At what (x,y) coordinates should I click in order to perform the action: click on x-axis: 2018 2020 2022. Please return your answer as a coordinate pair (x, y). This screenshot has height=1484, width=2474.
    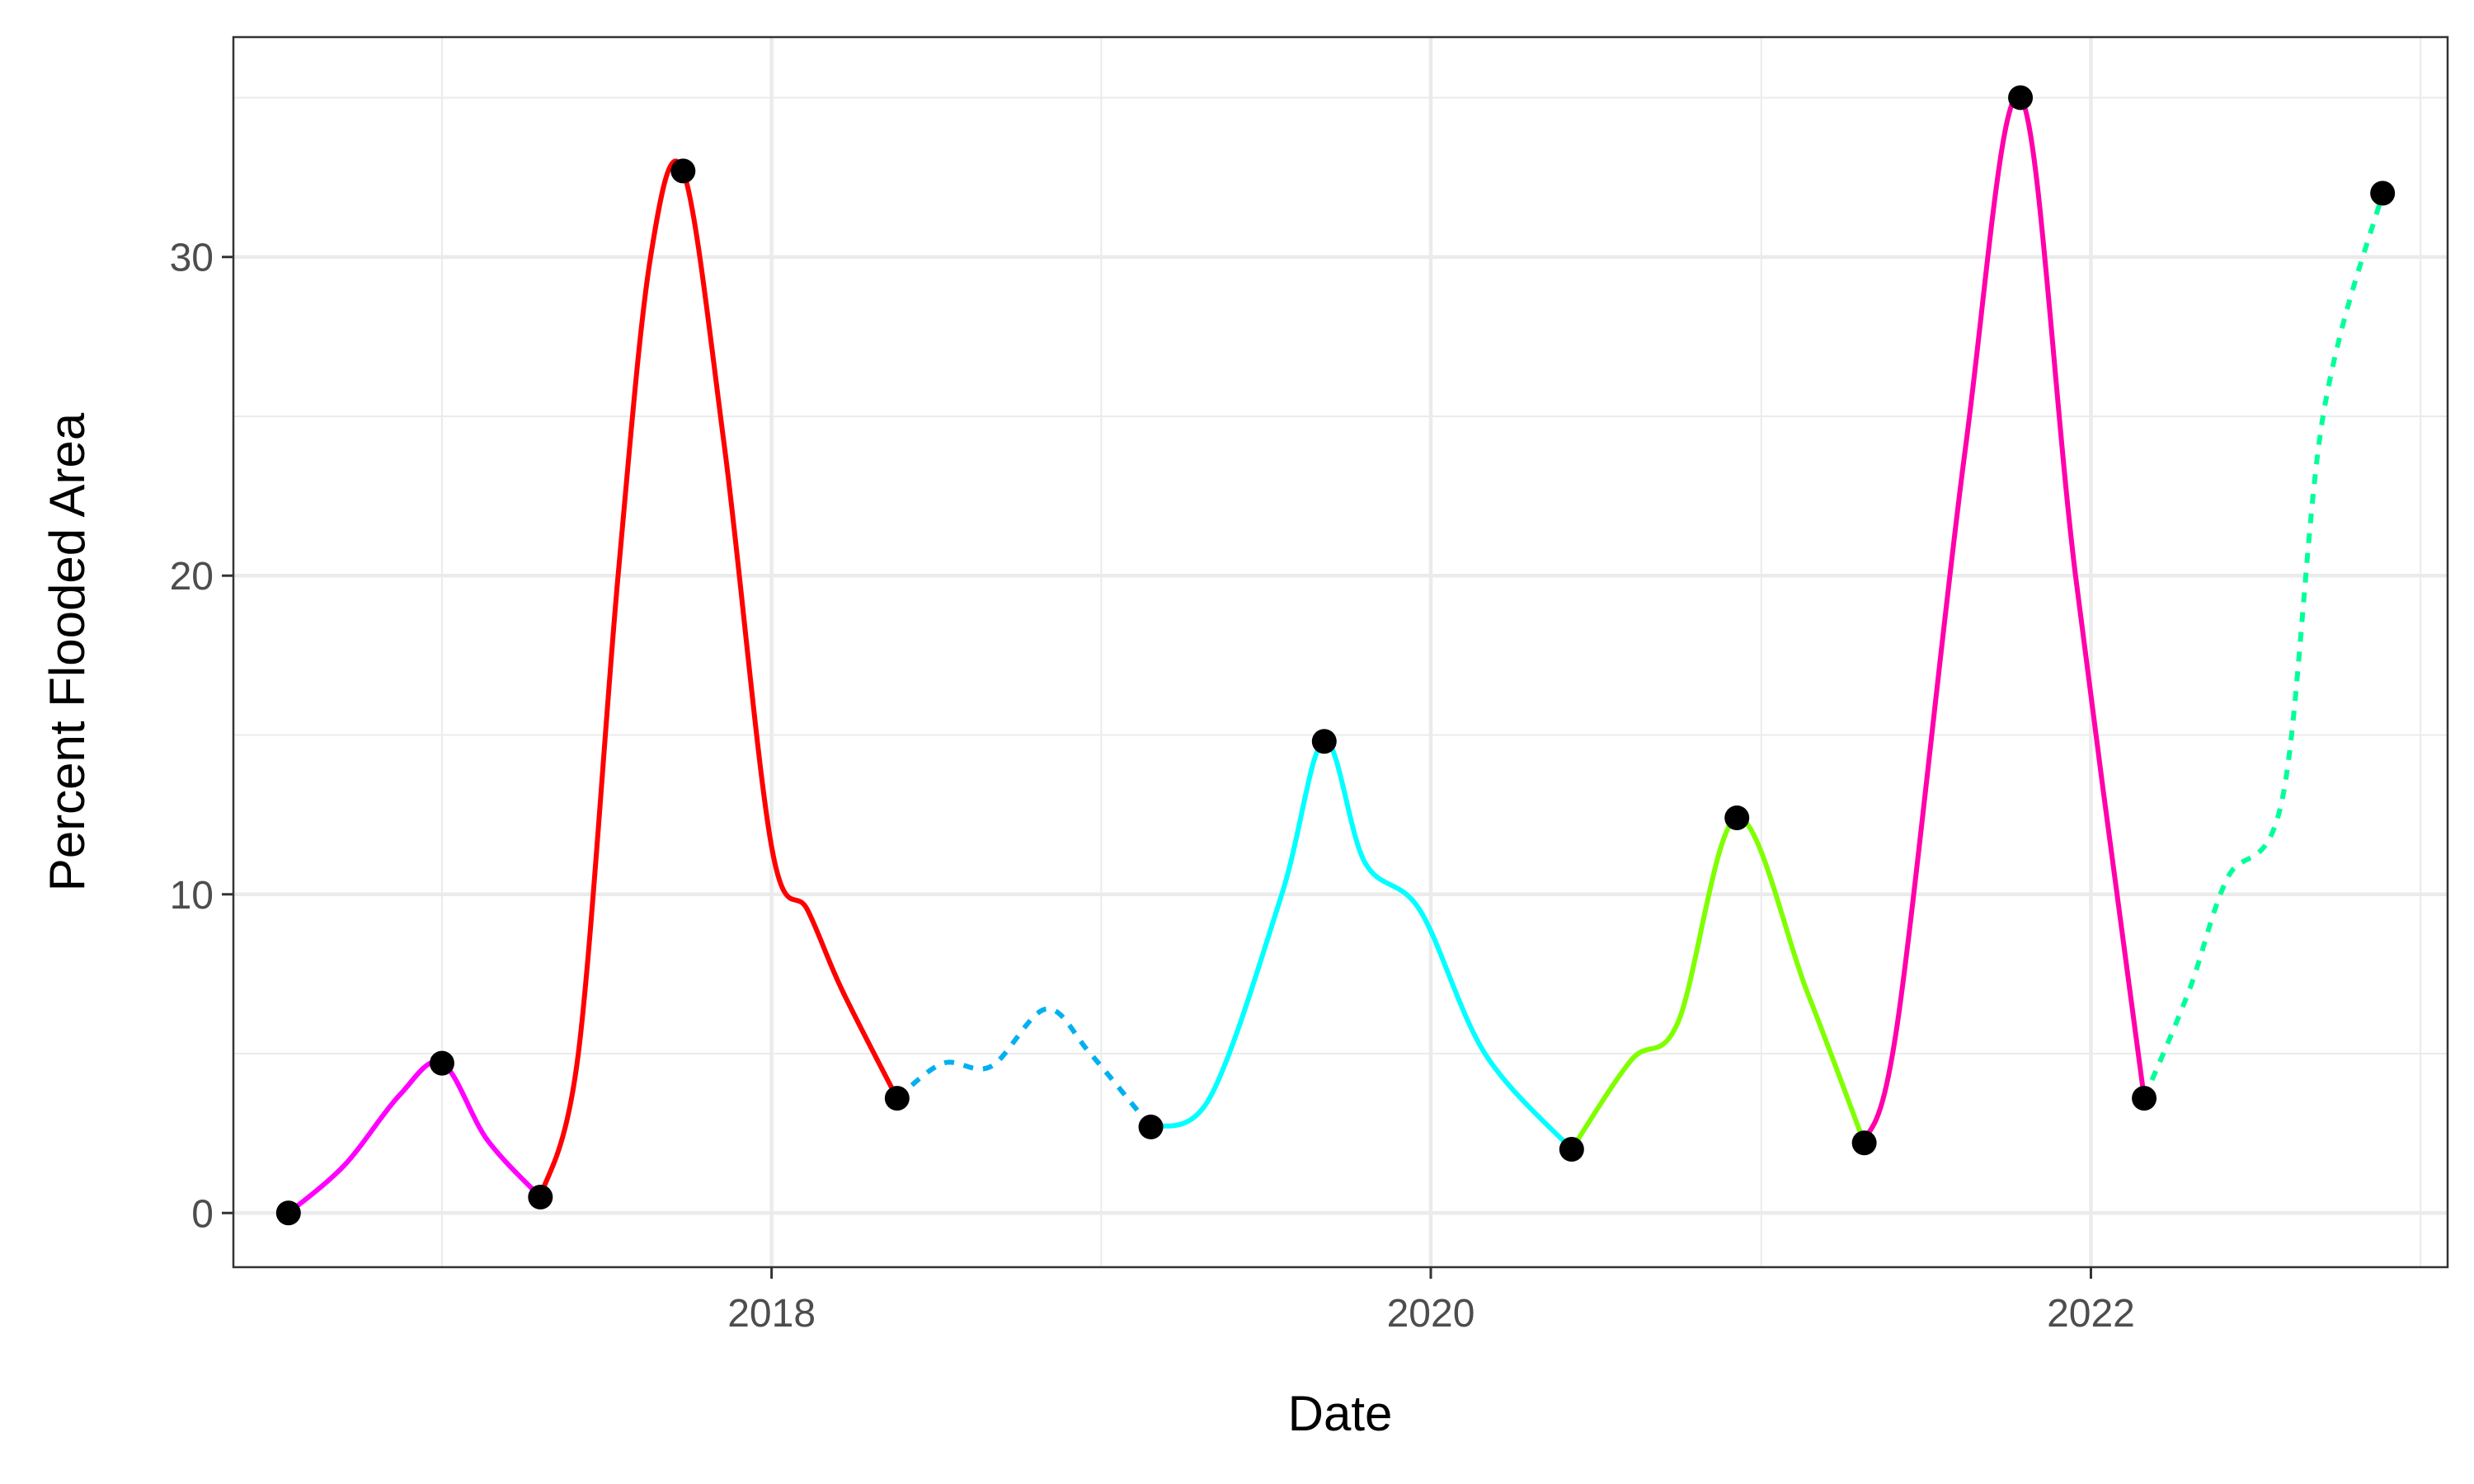
    Looking at the image, I should click on (1431, 1301).